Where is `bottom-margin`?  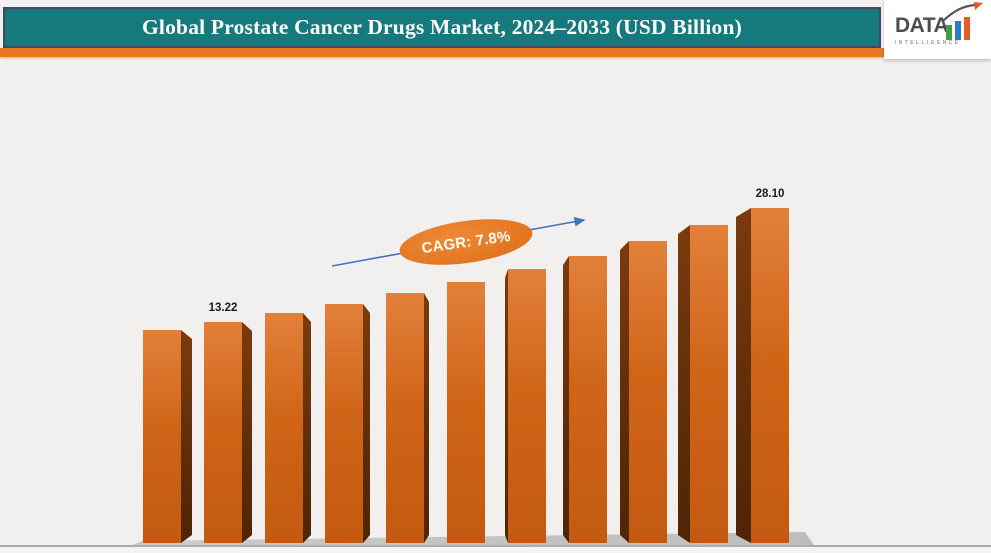 bottom-margin is located at coordinates (495, 550).